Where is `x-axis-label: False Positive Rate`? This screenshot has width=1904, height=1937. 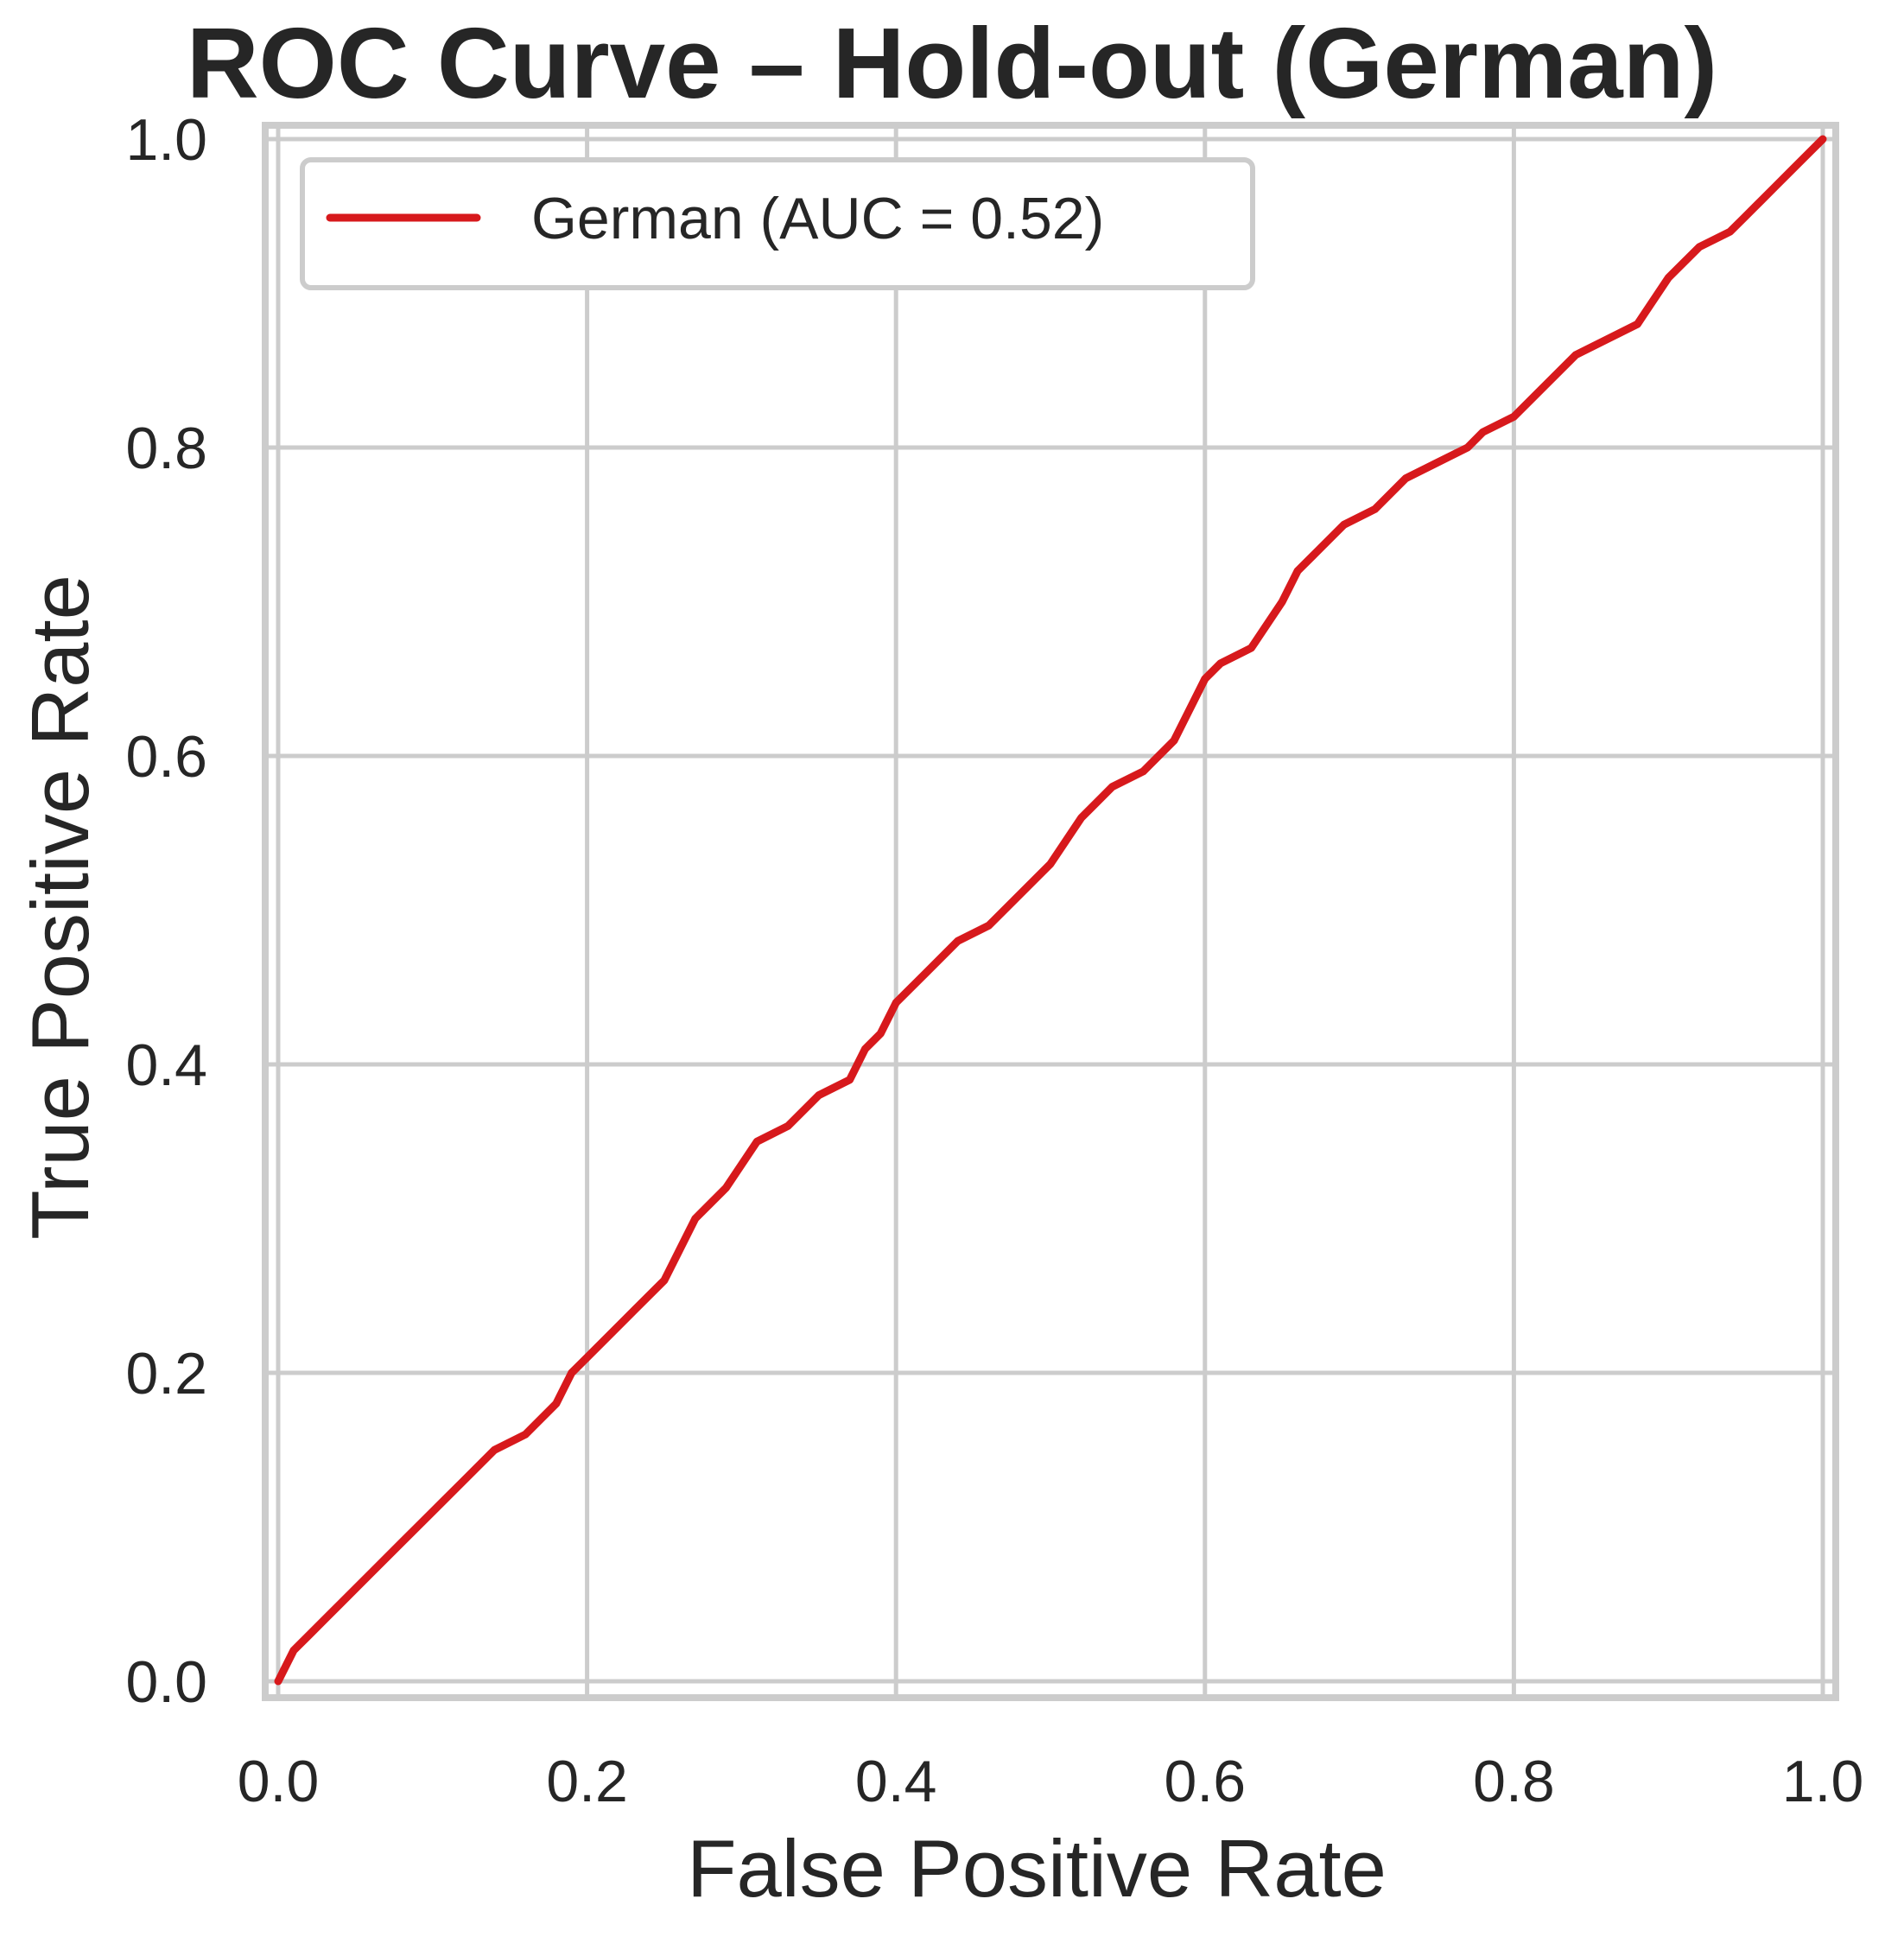
x-axis-label: False Positive Rate is located at coordinates (1037, 1868).